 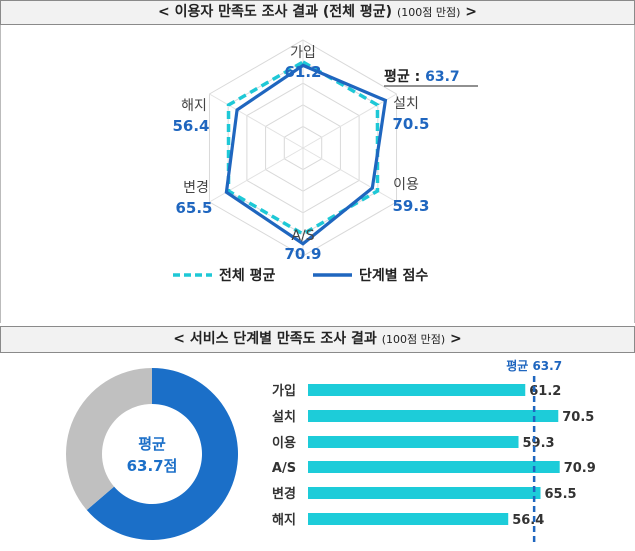 What do you see at coordinates (534, 366) in the screenshot?
I see `bar-average-label: 평균 63.7` at bounding box center [534, 366].